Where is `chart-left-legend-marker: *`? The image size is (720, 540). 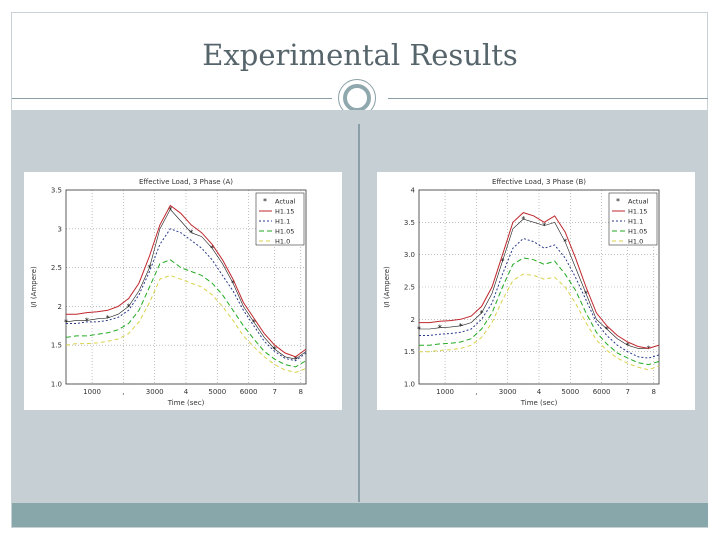
chart-left-legend-marker: * is located at coordinates (265, 201).